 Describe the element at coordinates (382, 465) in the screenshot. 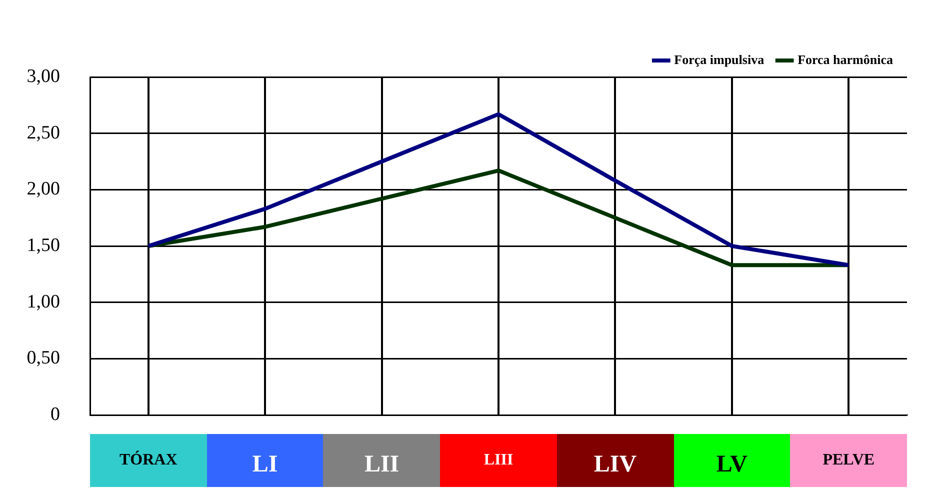

I see `x-tick-label: LII` at that location.